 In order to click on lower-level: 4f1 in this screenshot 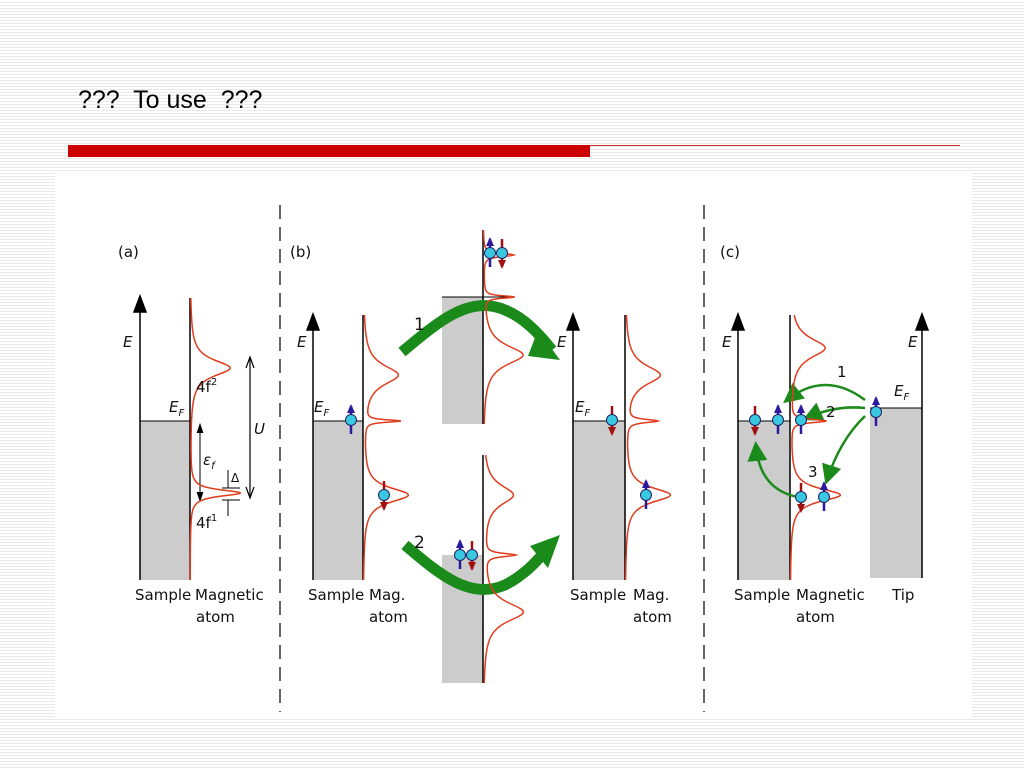, I will do `click(206, 522)`.